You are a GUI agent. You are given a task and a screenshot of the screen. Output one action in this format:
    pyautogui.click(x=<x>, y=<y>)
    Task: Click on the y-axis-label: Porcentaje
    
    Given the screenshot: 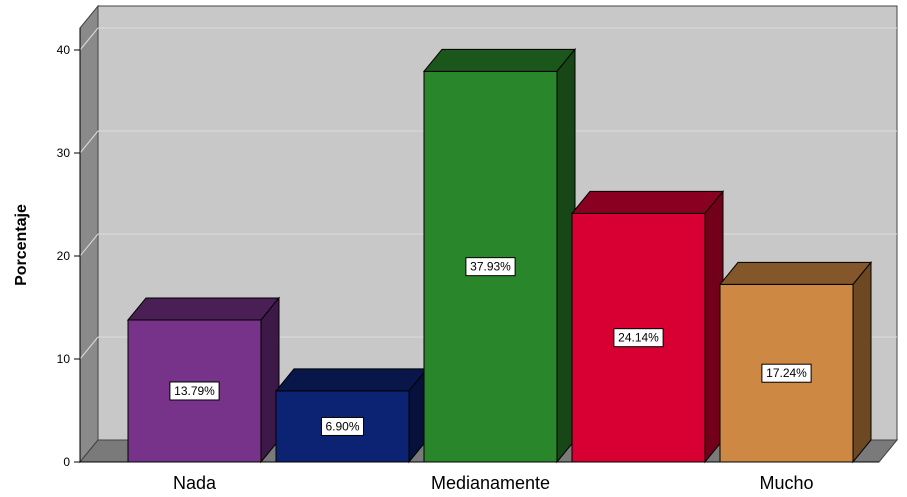 What is the action you would take?
    pyautogui.click(x=21, y=245)
    